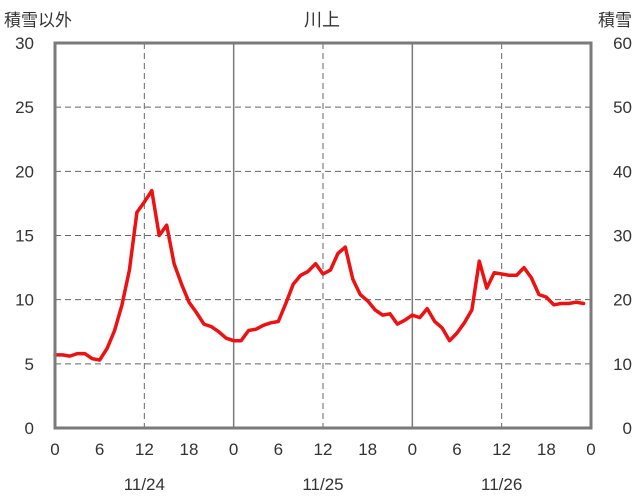  I want to click on chart-title: 川上, so click(322, 20).